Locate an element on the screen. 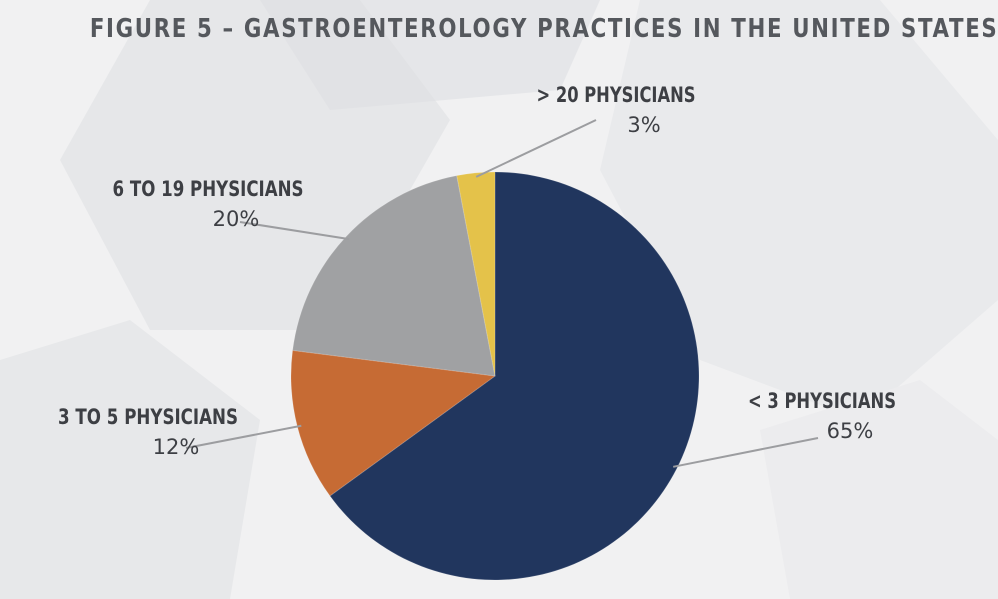 The image size is (998, 599). slice-label: 3 TO 5 PHYSICIANS is located at coordinates (148, 417).